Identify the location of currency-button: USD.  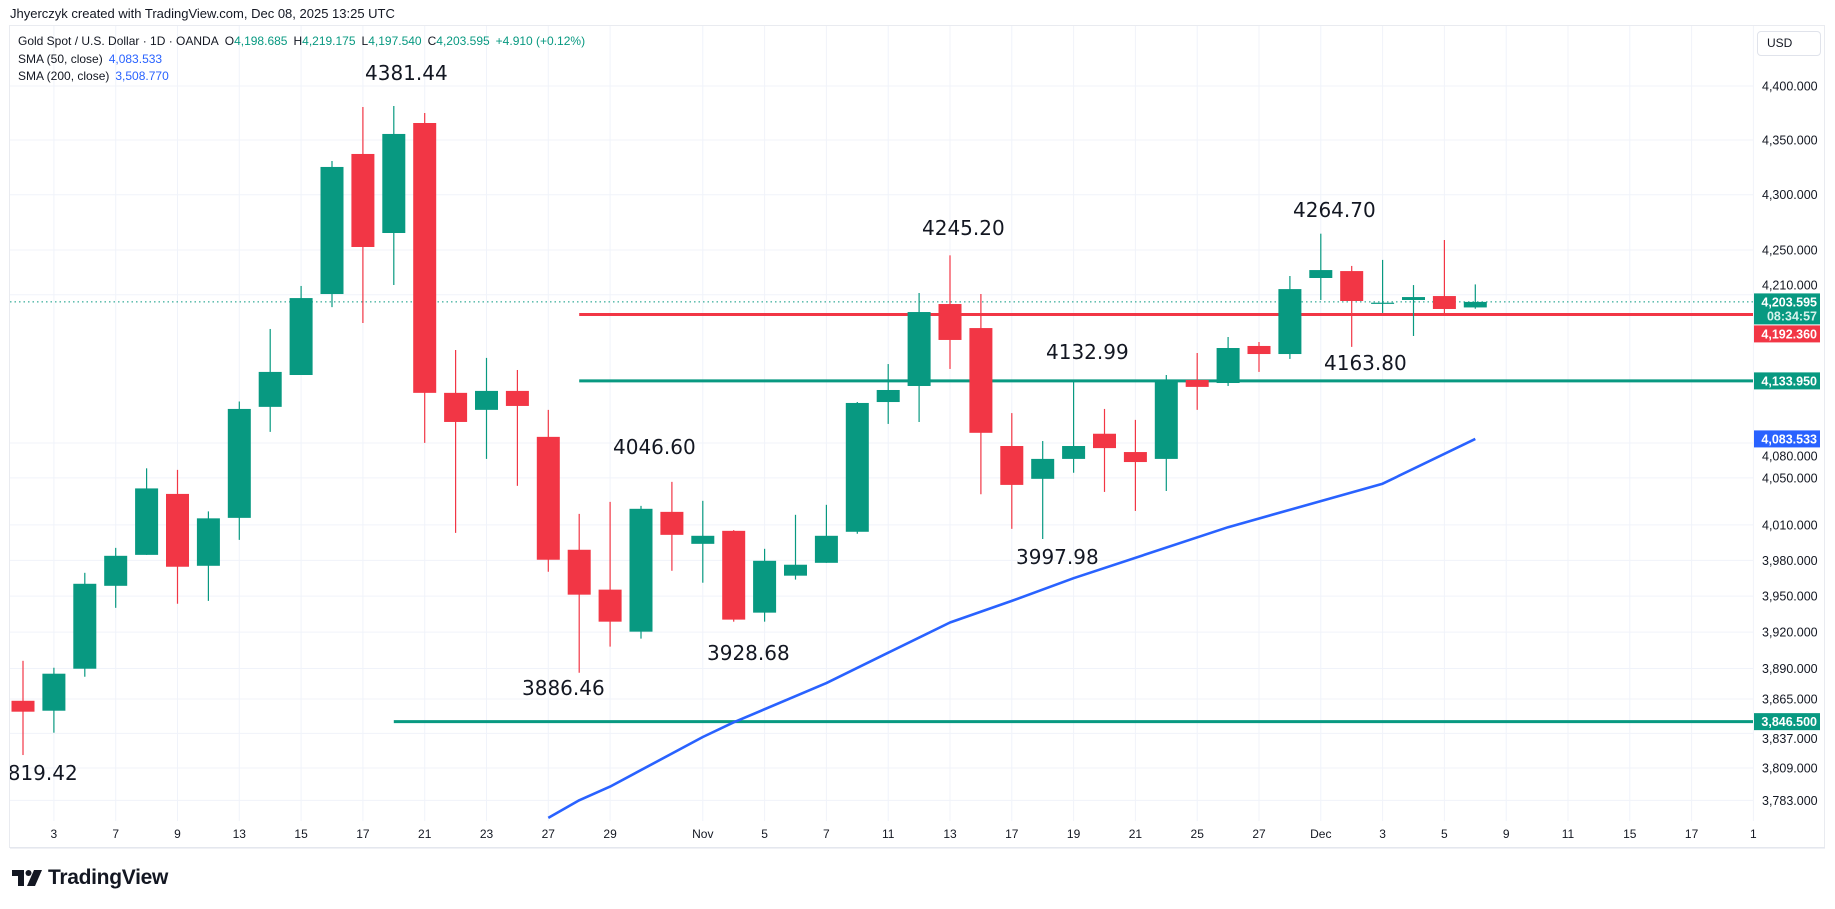
(1789, 43).